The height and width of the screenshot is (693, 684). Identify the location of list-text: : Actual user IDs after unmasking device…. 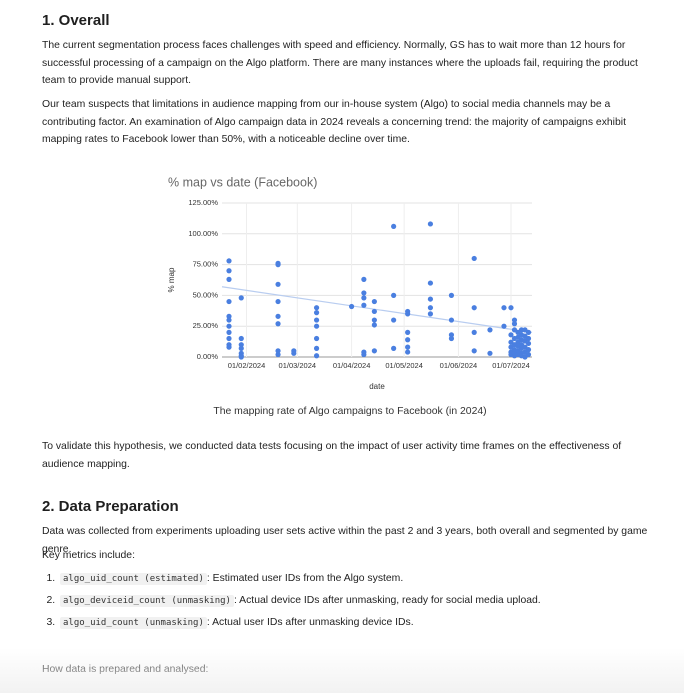
(310, 622).